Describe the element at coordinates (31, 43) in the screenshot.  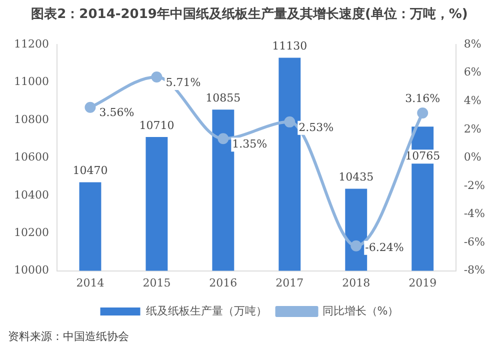
I see `y-tick-label: 11200` at that location.